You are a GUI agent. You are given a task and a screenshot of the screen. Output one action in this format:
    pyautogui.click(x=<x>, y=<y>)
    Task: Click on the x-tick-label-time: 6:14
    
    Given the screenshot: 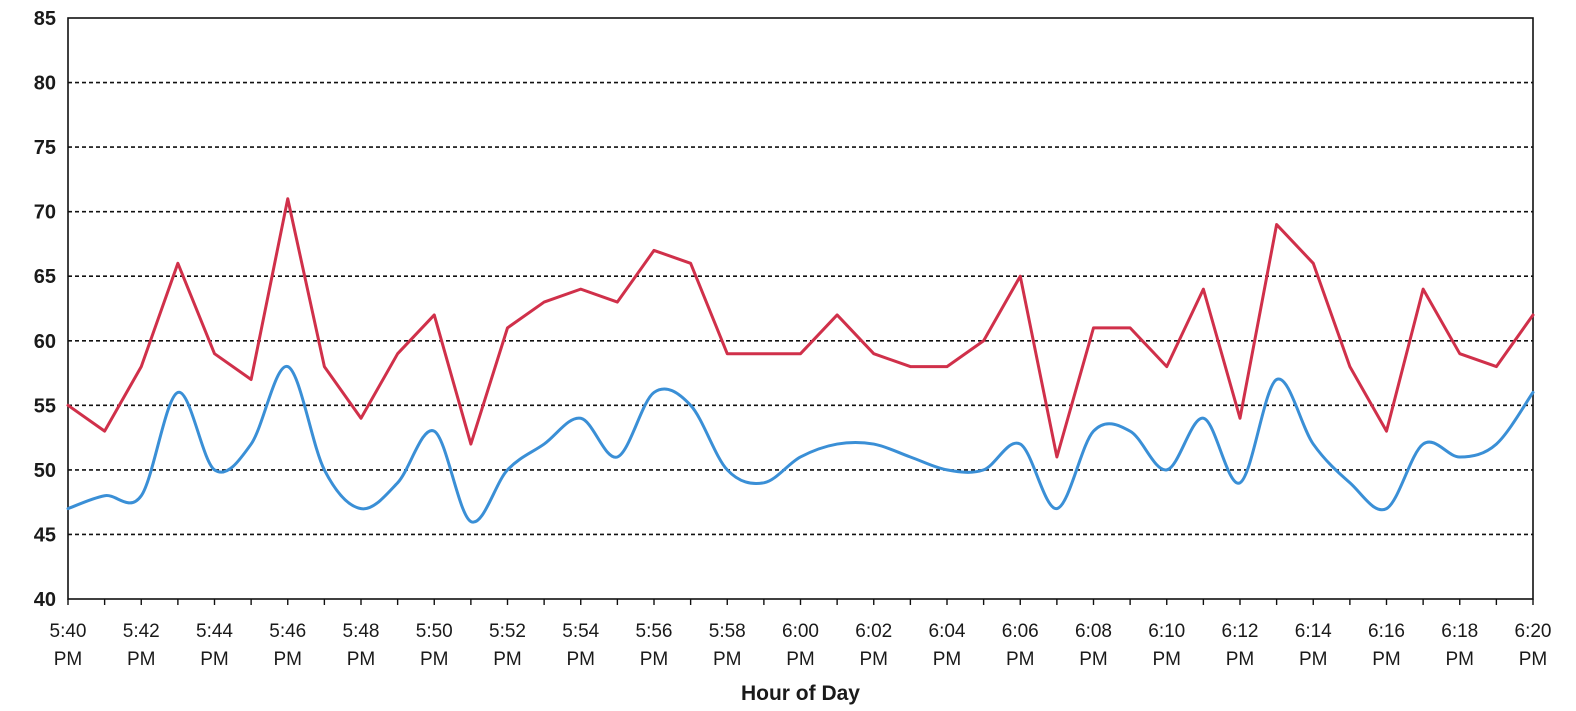 What is the action you would take?
    pyautogui.click(x=1313, y=631)
    